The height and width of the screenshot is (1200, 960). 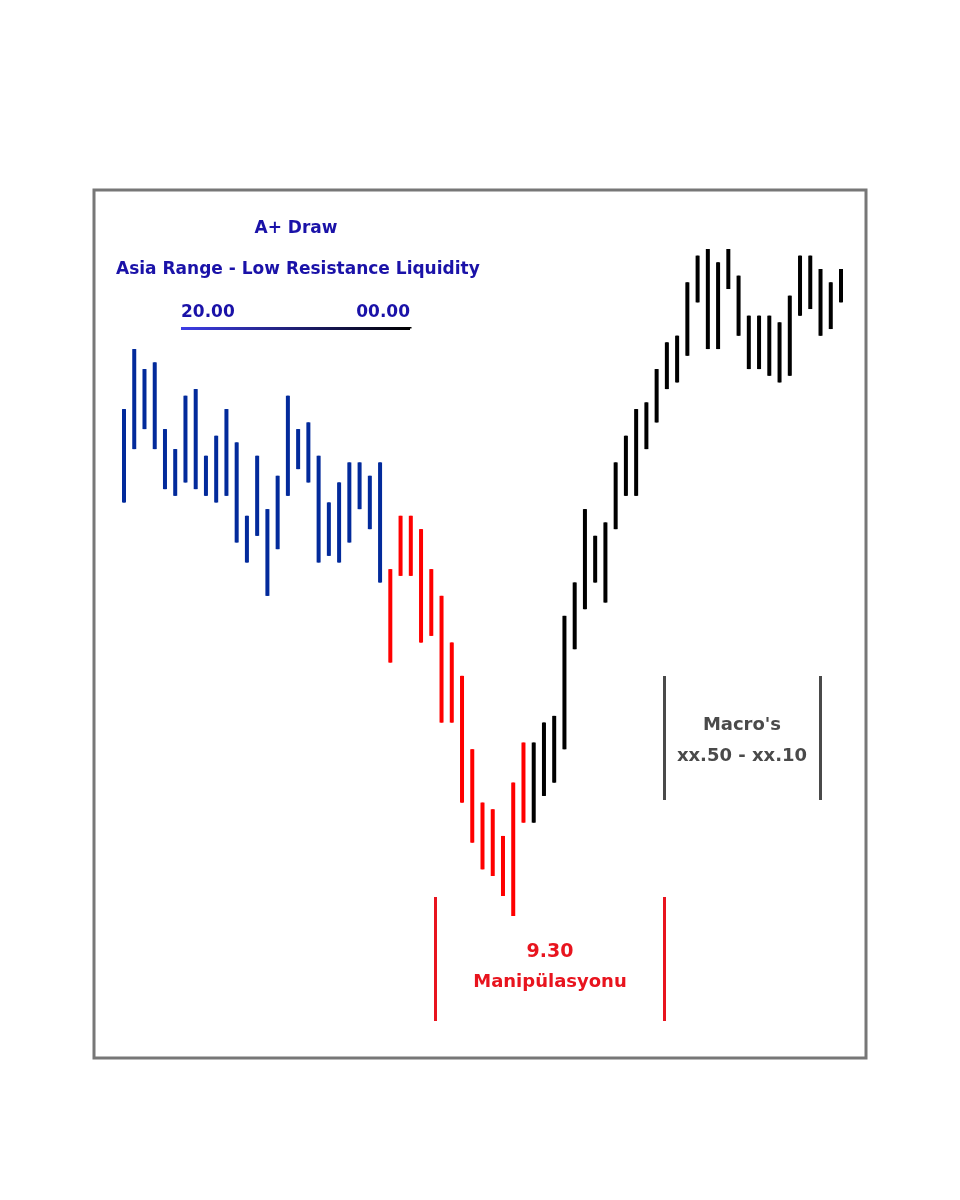 What do you see at coordinates (742, 723) in the screenshot?
I see `annotation: Macro's` at bounding box center [742, 723].